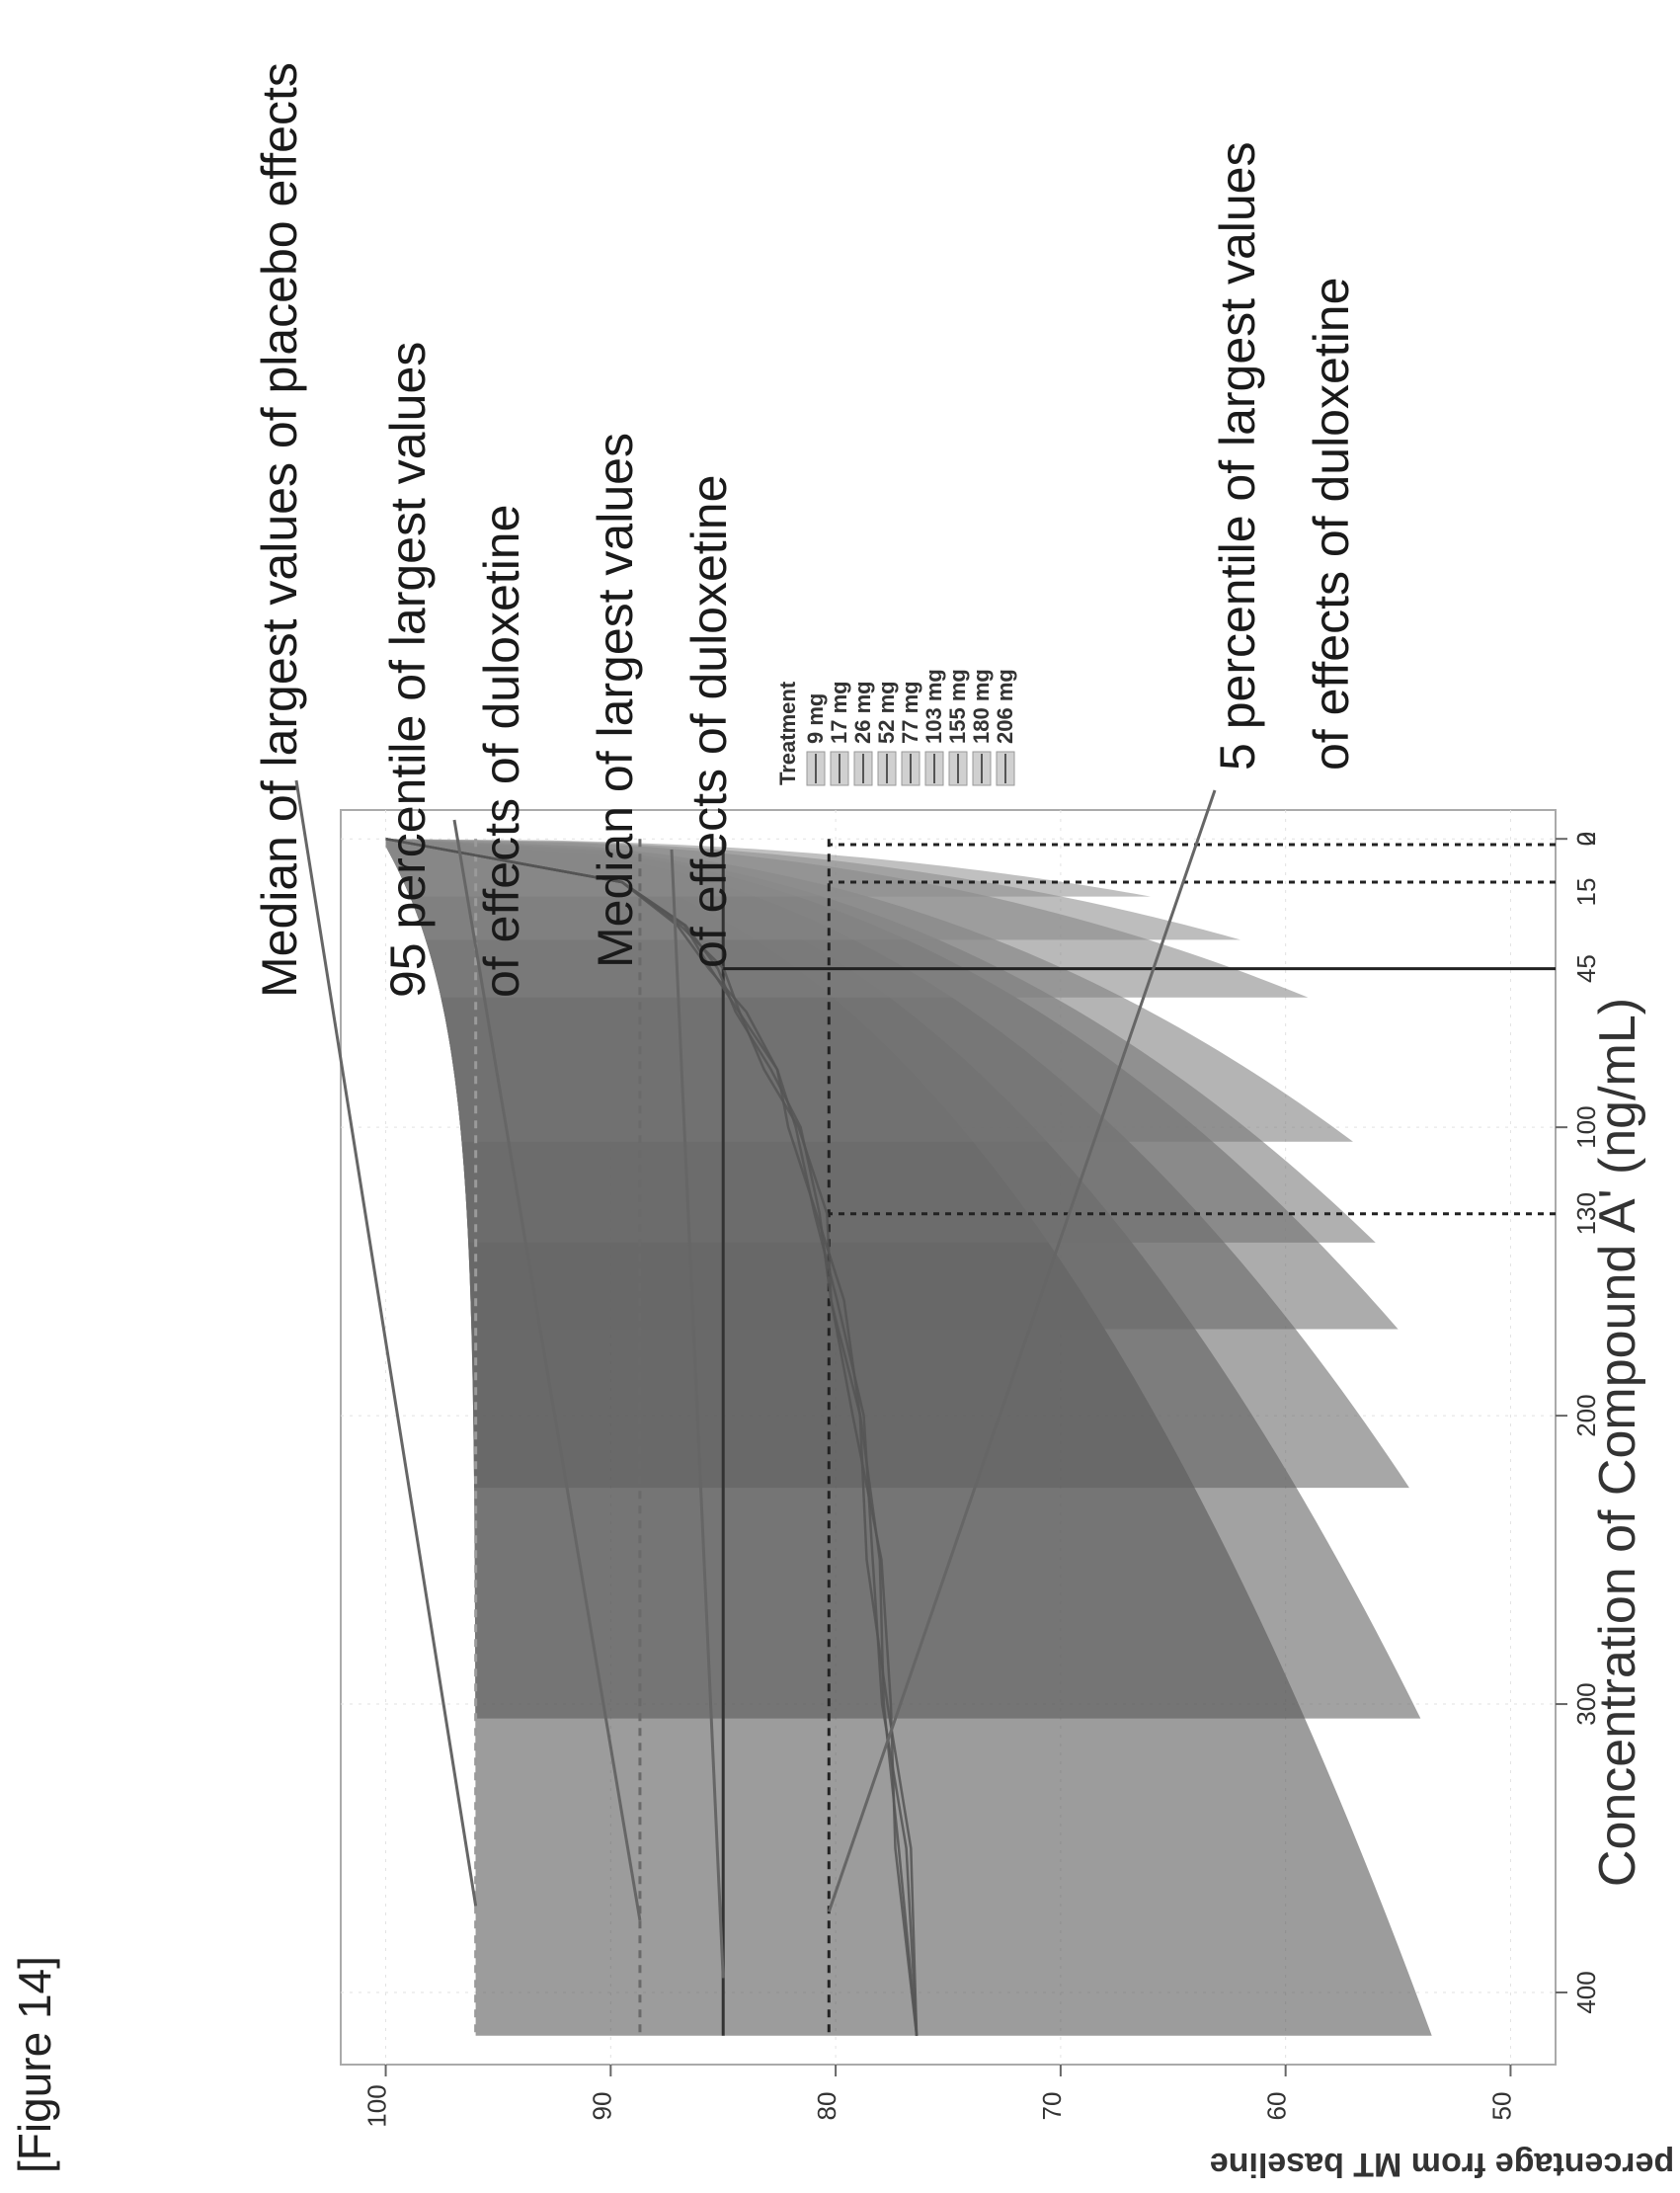 Image resolution: width=1680 pixels, height=2193 pixels. Describe the element at coordinates (826, 2106) in the screenshot. I see `y-tick-label: 80` at that location.